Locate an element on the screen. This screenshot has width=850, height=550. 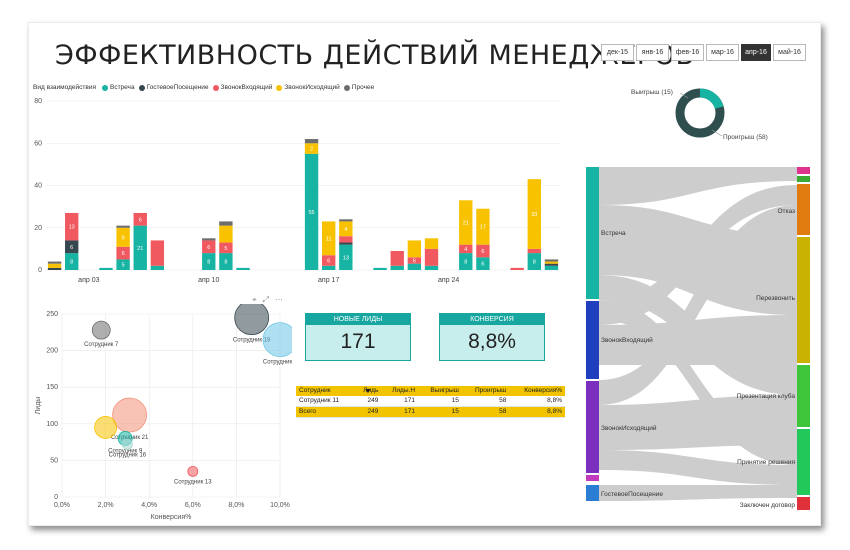
sankey-node-callback is located at coordinates (803, 300).